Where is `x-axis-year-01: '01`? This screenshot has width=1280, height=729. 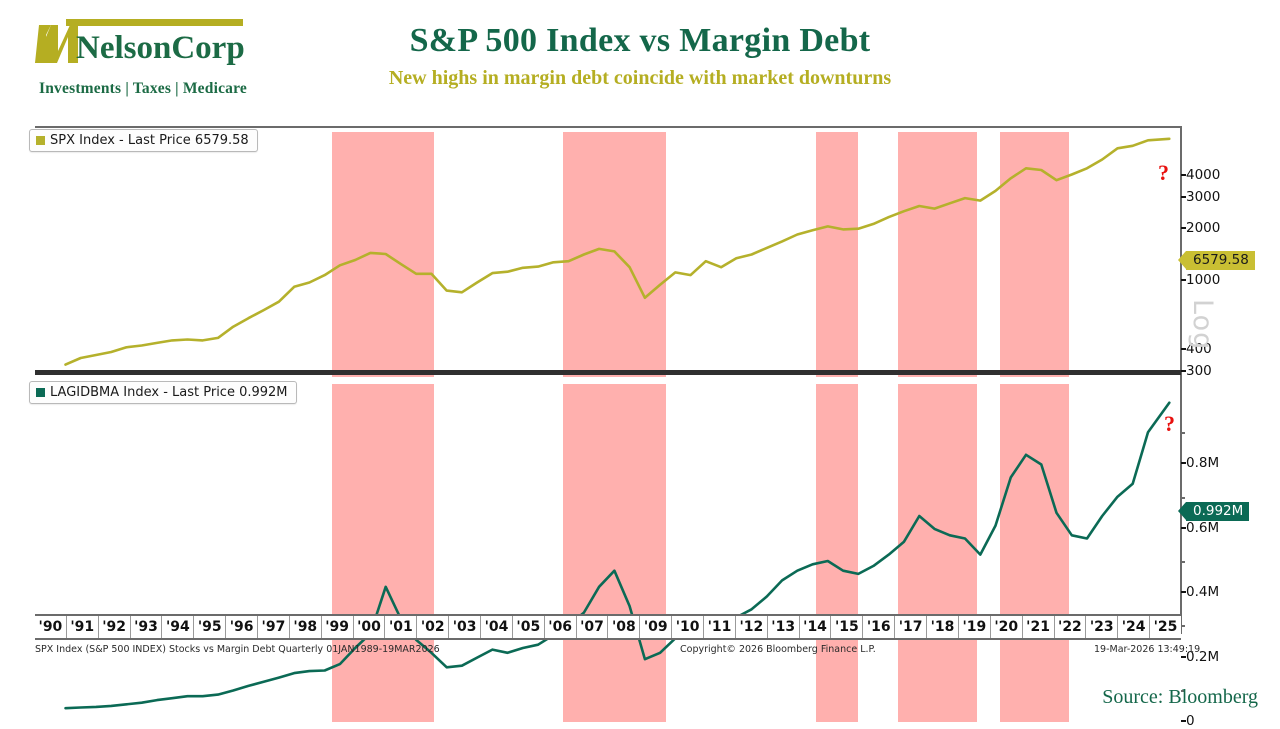
x-axis-year-01: '01 is located at coordinates (401, 627).